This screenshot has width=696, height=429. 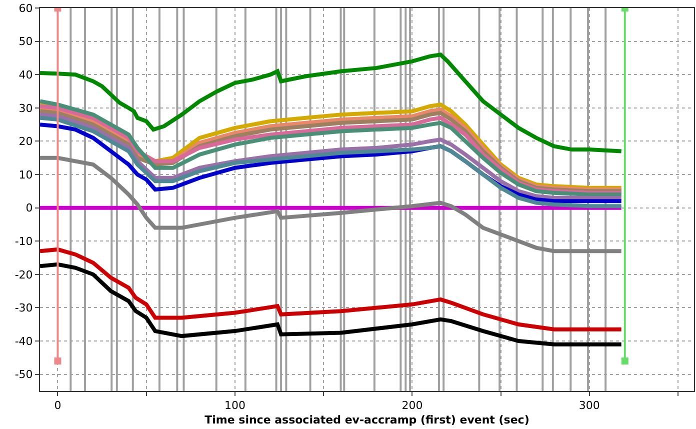 What do you see at coordinates (25, 141) in the screenshot?
I see `y-tick-label: 20` at bounding box center [25, 141].